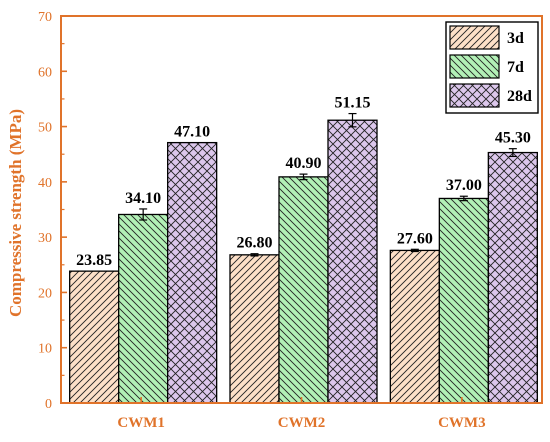 Image resolution: width=550 pixels, height=442 pixels. What do you see at coordinates (515, 67) in the screenshot?
I see `legend-label-7d: 7d` at bounding box center [515, 67].